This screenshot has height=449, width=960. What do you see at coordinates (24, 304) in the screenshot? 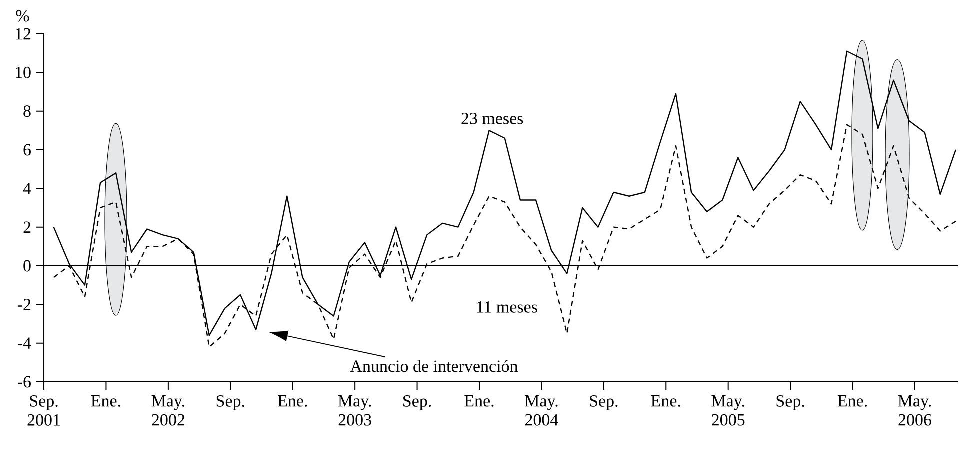
I see `y-tick-label: -2` at bounding box center [24, 304].